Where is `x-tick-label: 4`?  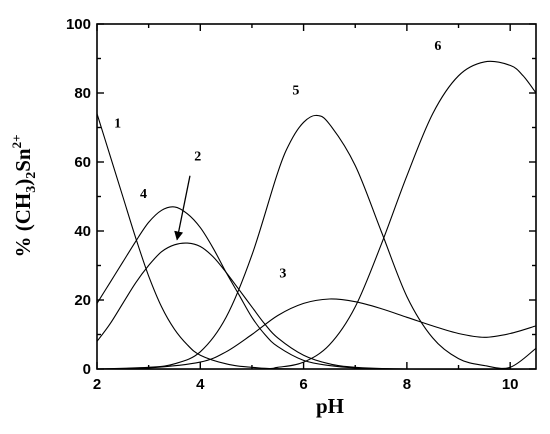 x-tick-label: 4 is located at coordinates (200, 384).